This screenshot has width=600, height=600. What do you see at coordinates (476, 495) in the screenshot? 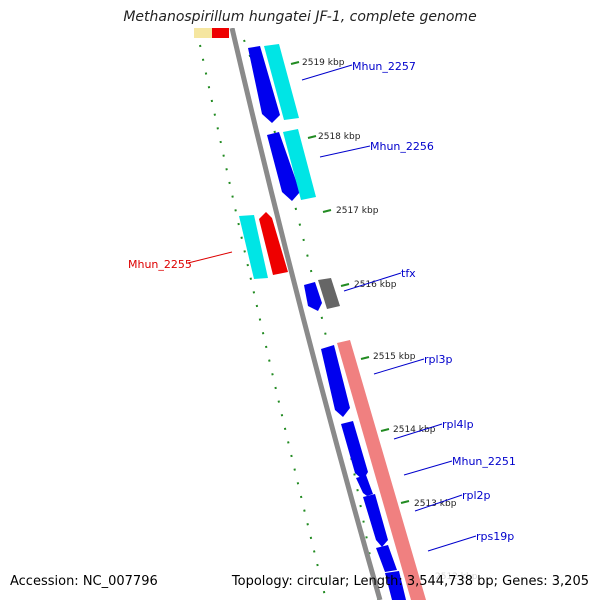
I see `gene-label-rpl2p: rpl2p` at bounding box center [476, 495].